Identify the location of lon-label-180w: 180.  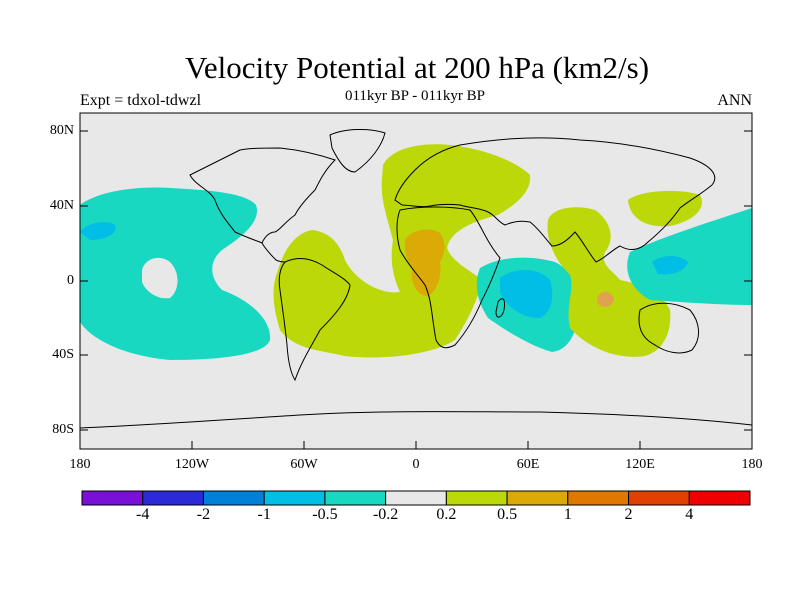
(80, 464).